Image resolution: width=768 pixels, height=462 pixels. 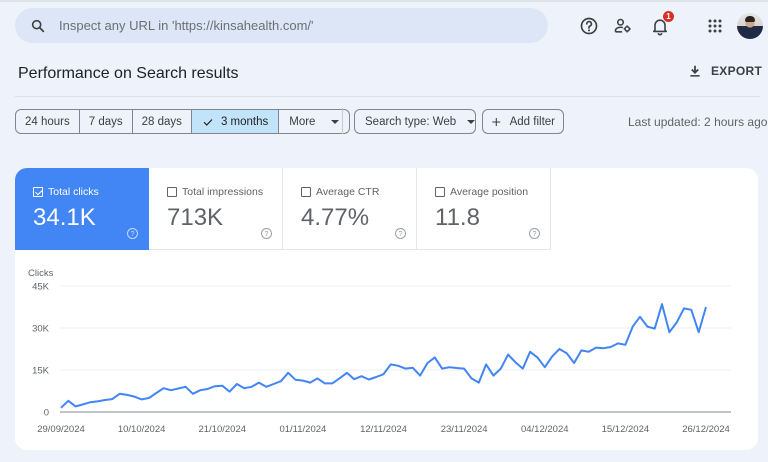 I want to click on y-tick-label: 15K, so click(x=41, y=371).